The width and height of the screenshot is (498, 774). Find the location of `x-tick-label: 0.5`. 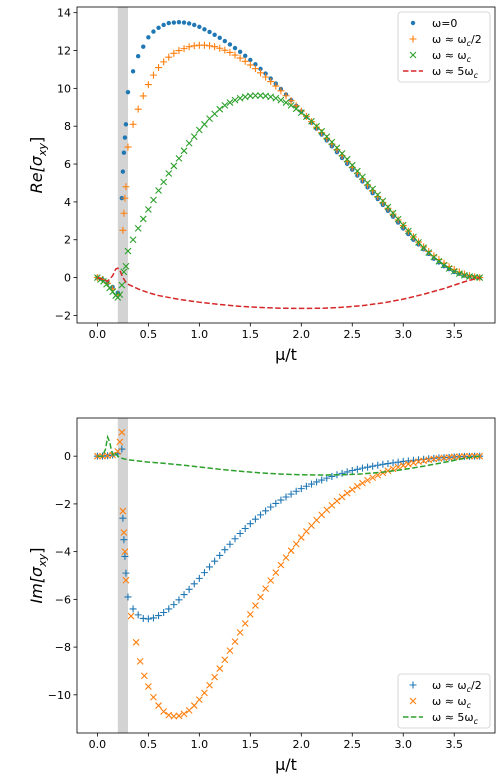

x-tick-label: 0.5 is located at coordinates (149, 744).